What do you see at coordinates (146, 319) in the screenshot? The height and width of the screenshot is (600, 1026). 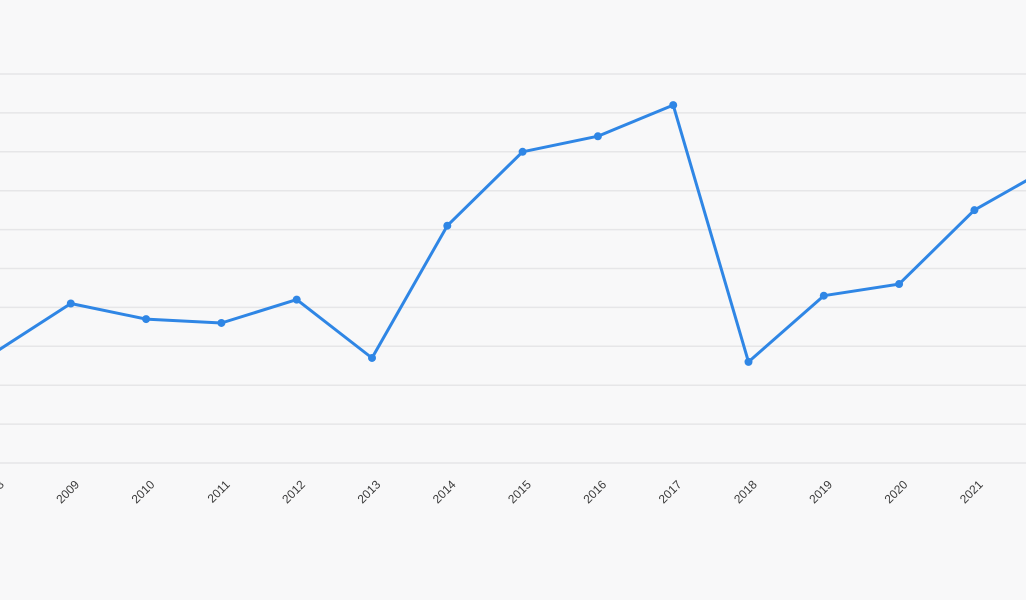 I see `data-point-2010` at bounding box center [146, 319].